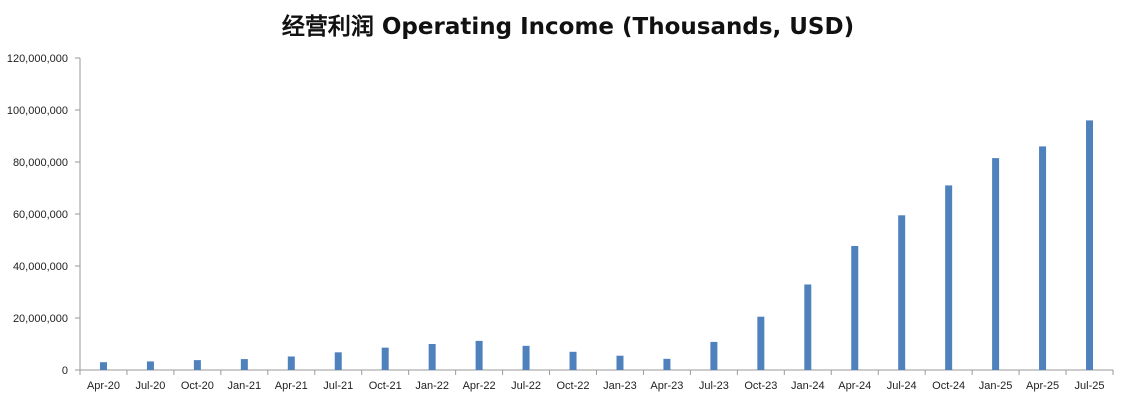 The height and width of the screenshot is (407, 1139). Describe the element at coordinates (432, 386) in the screenshot. I see `x-tick-label: Jan-22` at that location.